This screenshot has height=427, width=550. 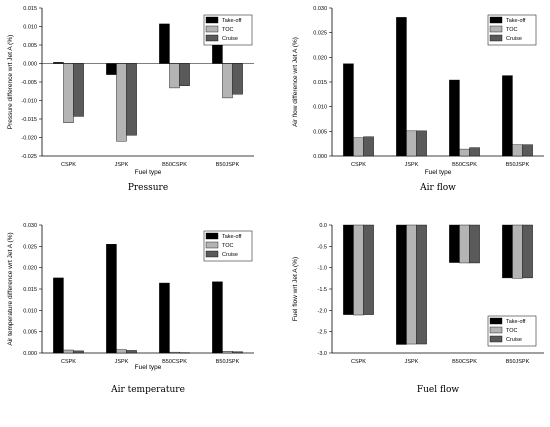 I want to click on y-tick-label: 0.020, so click(x=320, y=58).